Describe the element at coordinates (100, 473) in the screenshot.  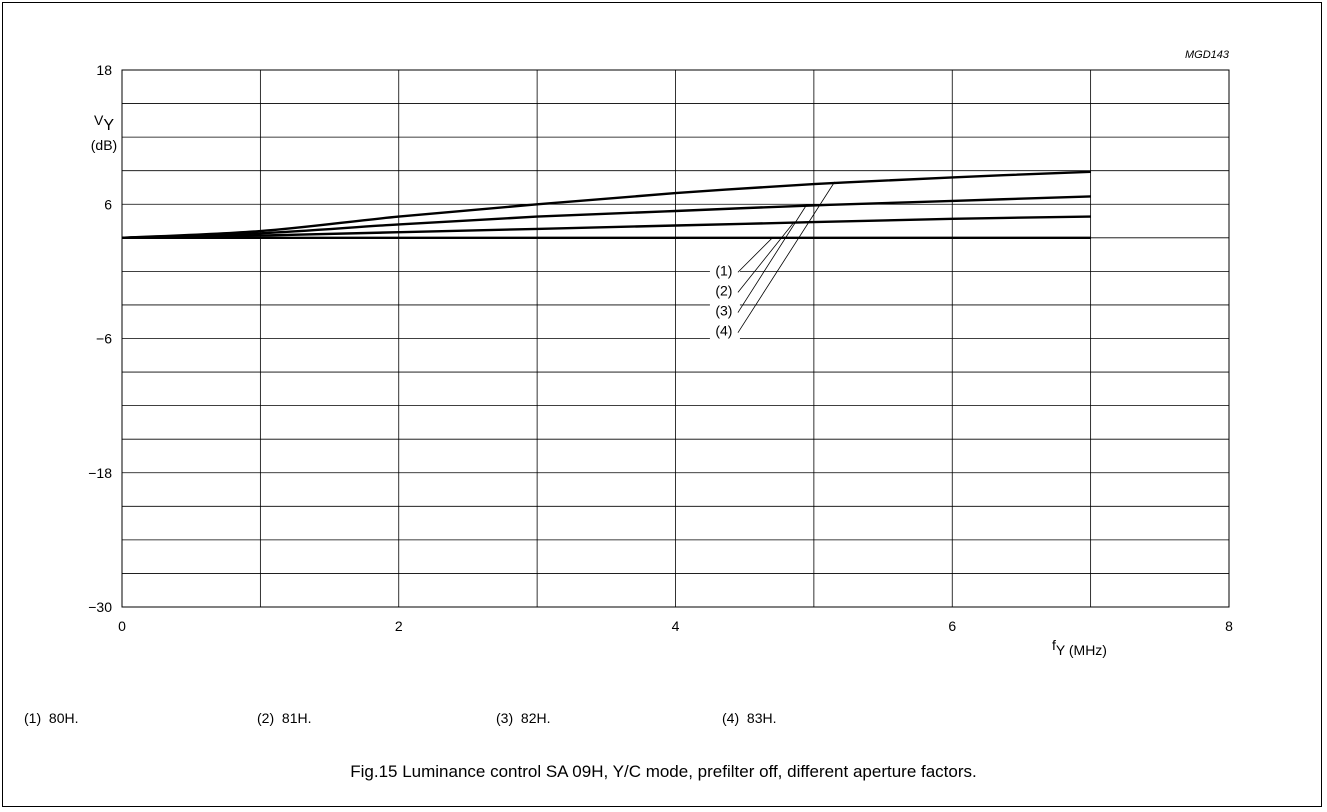
I see `y-tick-label: −18` at that location.